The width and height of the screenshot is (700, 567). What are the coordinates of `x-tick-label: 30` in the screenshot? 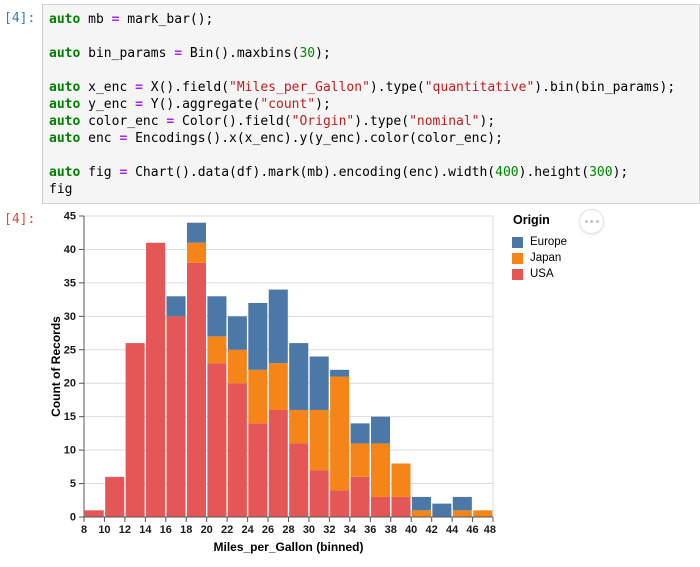 It's located at (309, 530).